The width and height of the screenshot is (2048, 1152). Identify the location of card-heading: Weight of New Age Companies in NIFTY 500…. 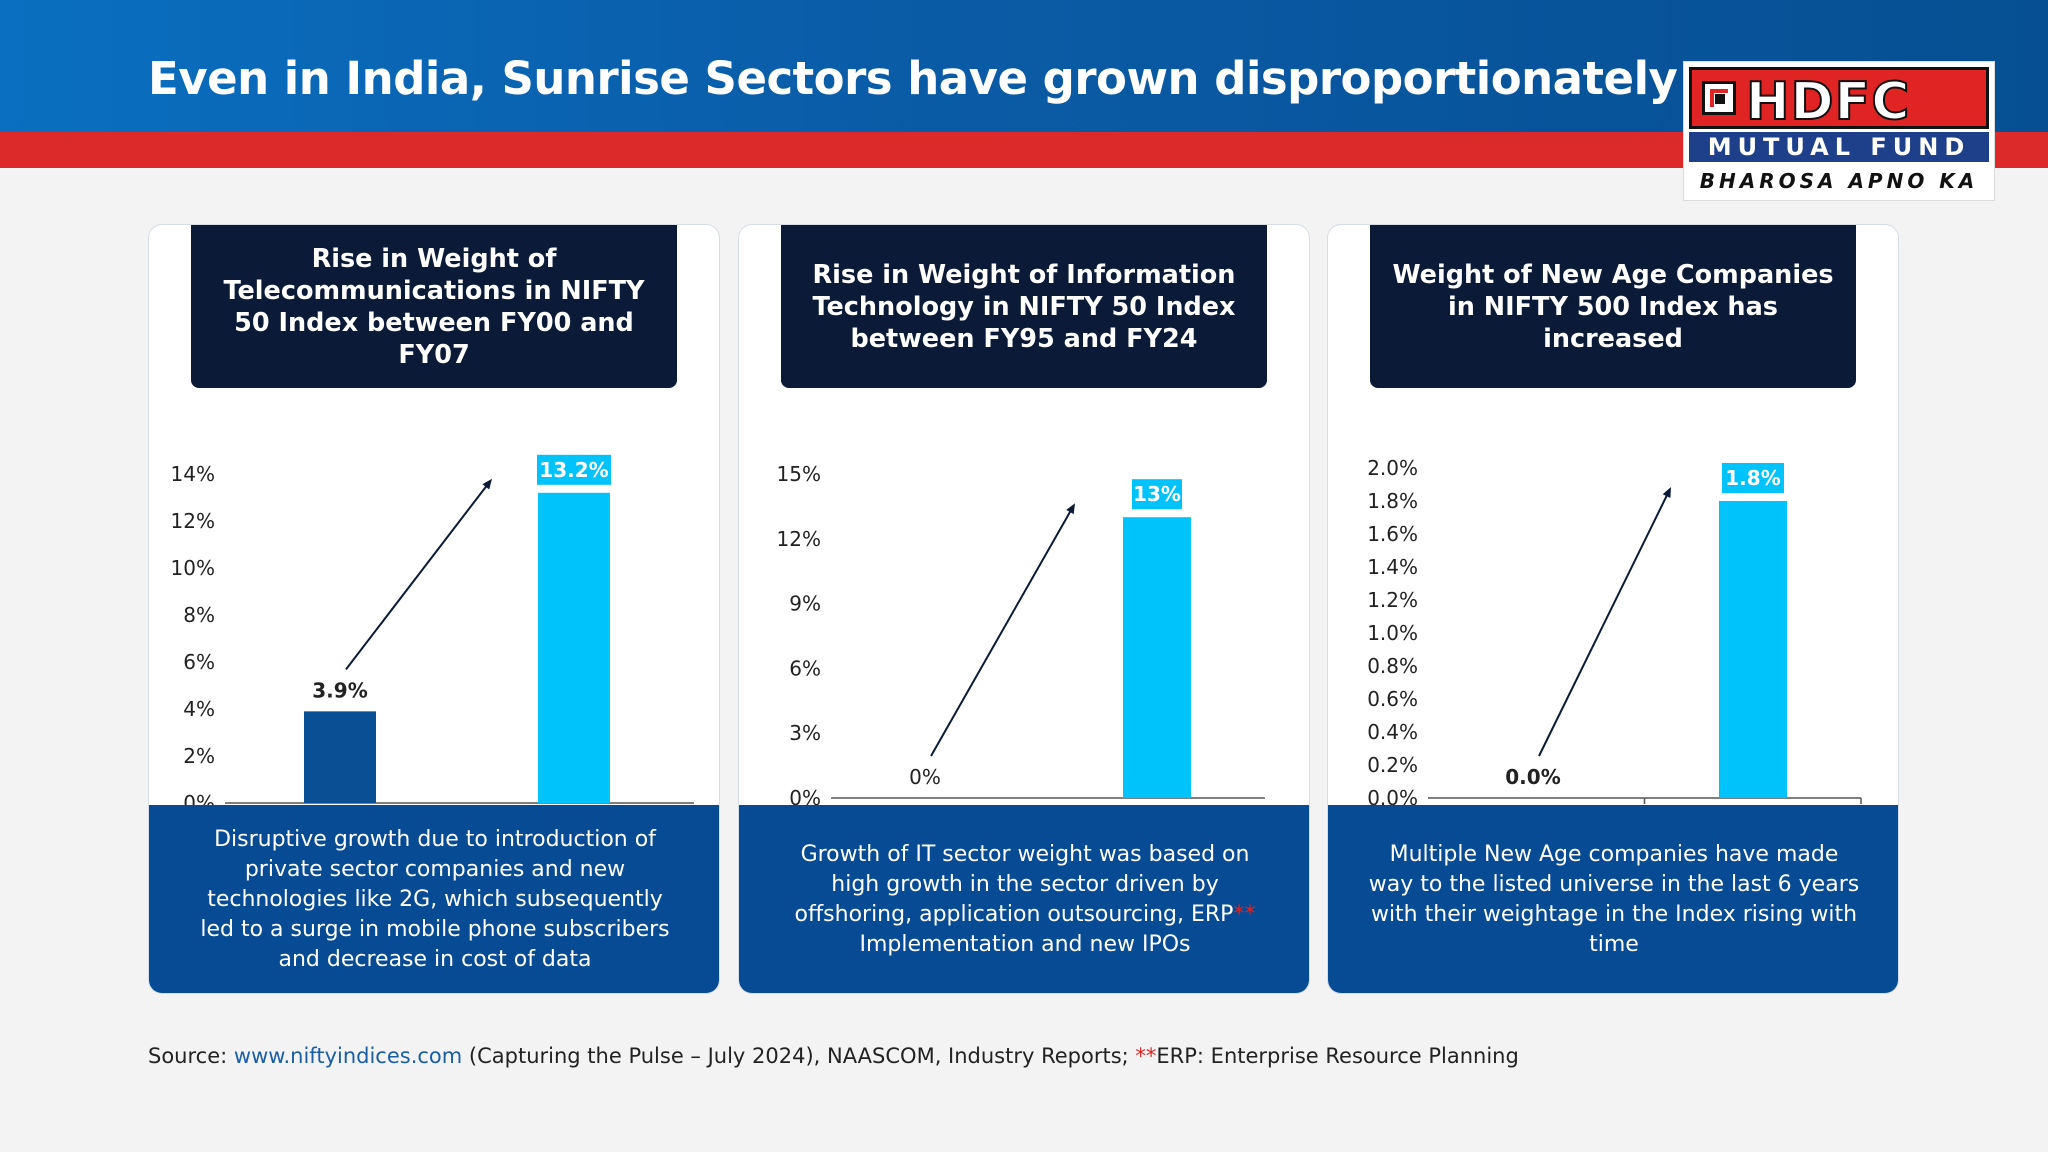
(1613, 306).